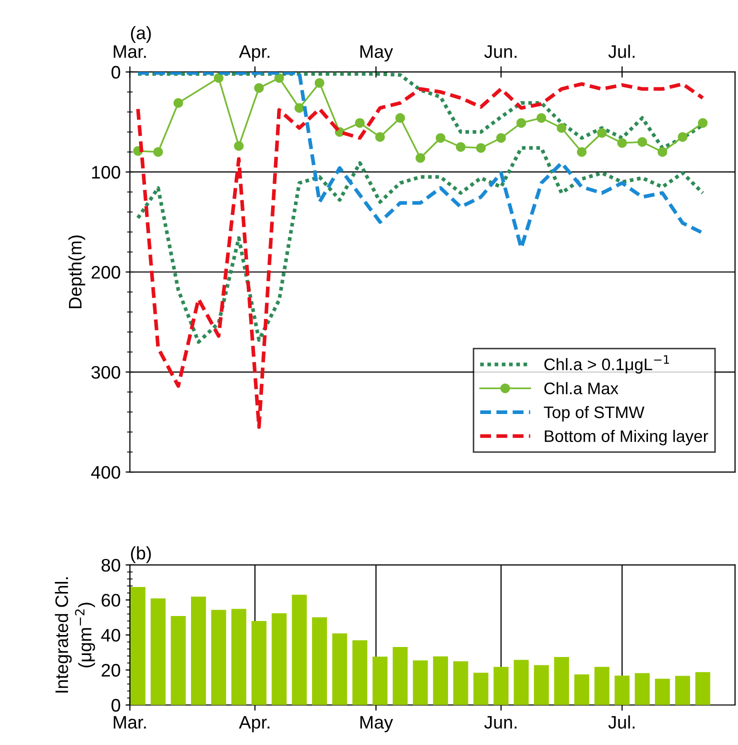  I want to click on y-tick-label: 20, so click(111, 670).